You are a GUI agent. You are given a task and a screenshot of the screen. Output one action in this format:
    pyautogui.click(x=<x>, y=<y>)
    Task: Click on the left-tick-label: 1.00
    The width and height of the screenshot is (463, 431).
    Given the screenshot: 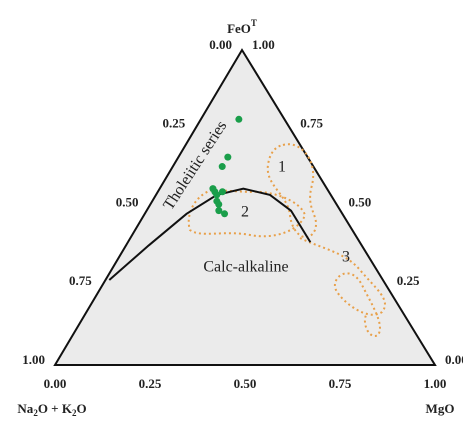 What is the action you would take?
    pyautogui.click(x=33, y=359)
    